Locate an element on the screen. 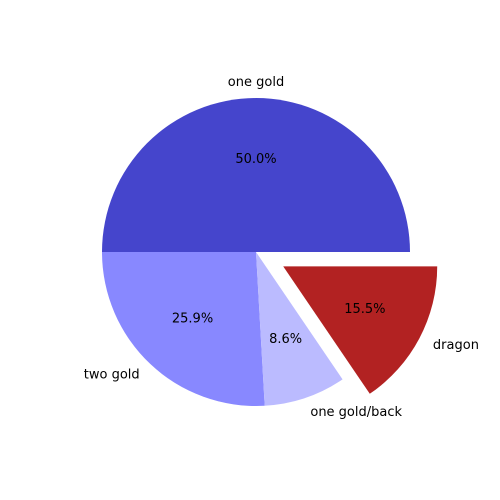  pct-label: 50.0% is located at coordinates (255, 159).